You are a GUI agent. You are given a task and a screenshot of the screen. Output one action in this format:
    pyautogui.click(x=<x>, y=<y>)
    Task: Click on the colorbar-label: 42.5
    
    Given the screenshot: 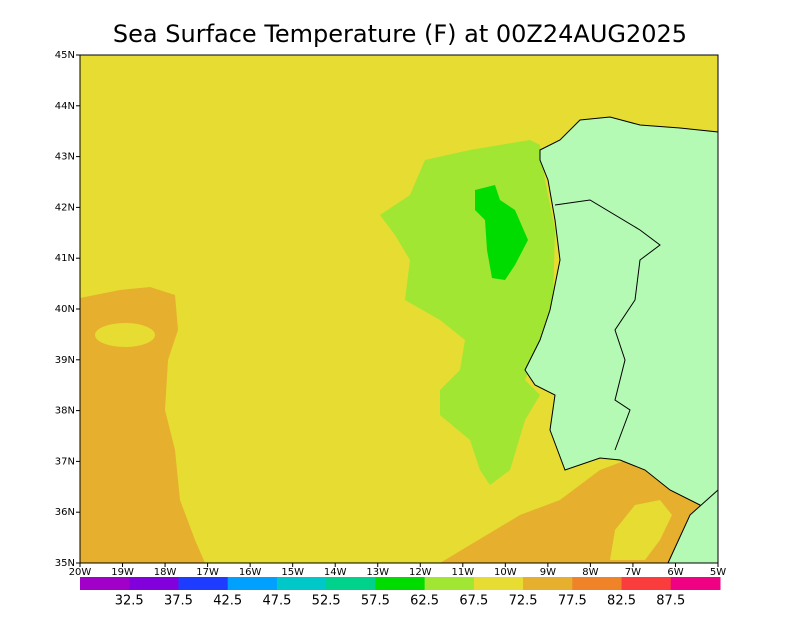 What is the action you would take?
    pyautogui.click(x=227, y=601)
    